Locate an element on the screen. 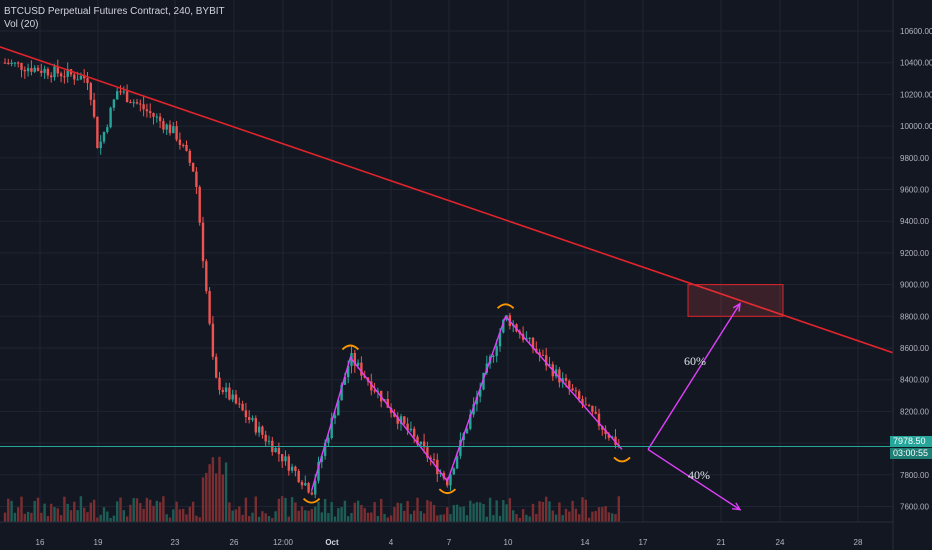 The height and width of the screenshot is (550, 932). arrow-head is located at coordinates (736, 506).